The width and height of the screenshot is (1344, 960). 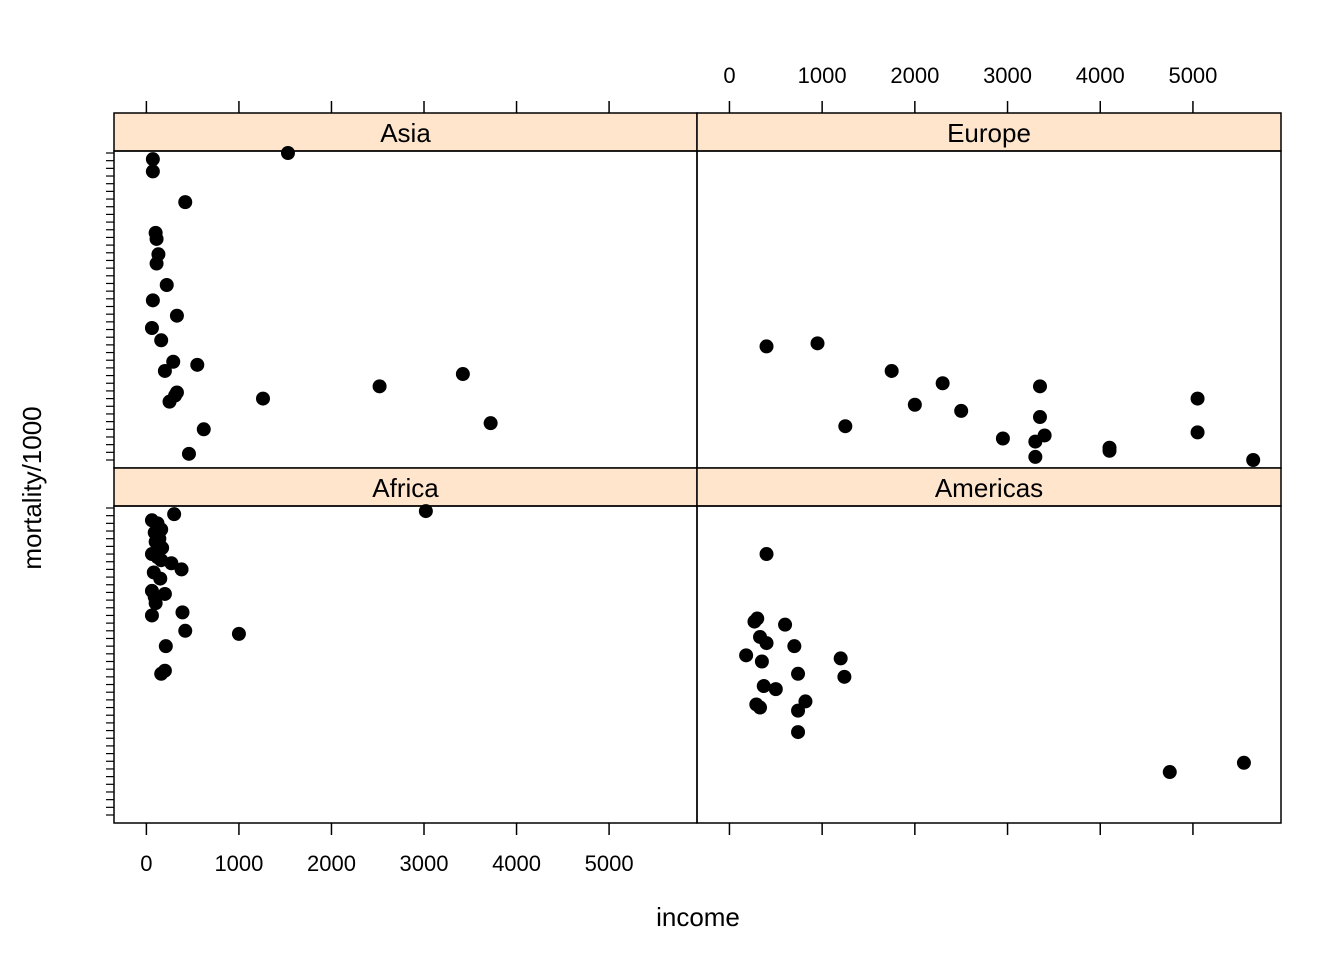 I want to click on strip-label: Asia, so click(x=405, y=133).